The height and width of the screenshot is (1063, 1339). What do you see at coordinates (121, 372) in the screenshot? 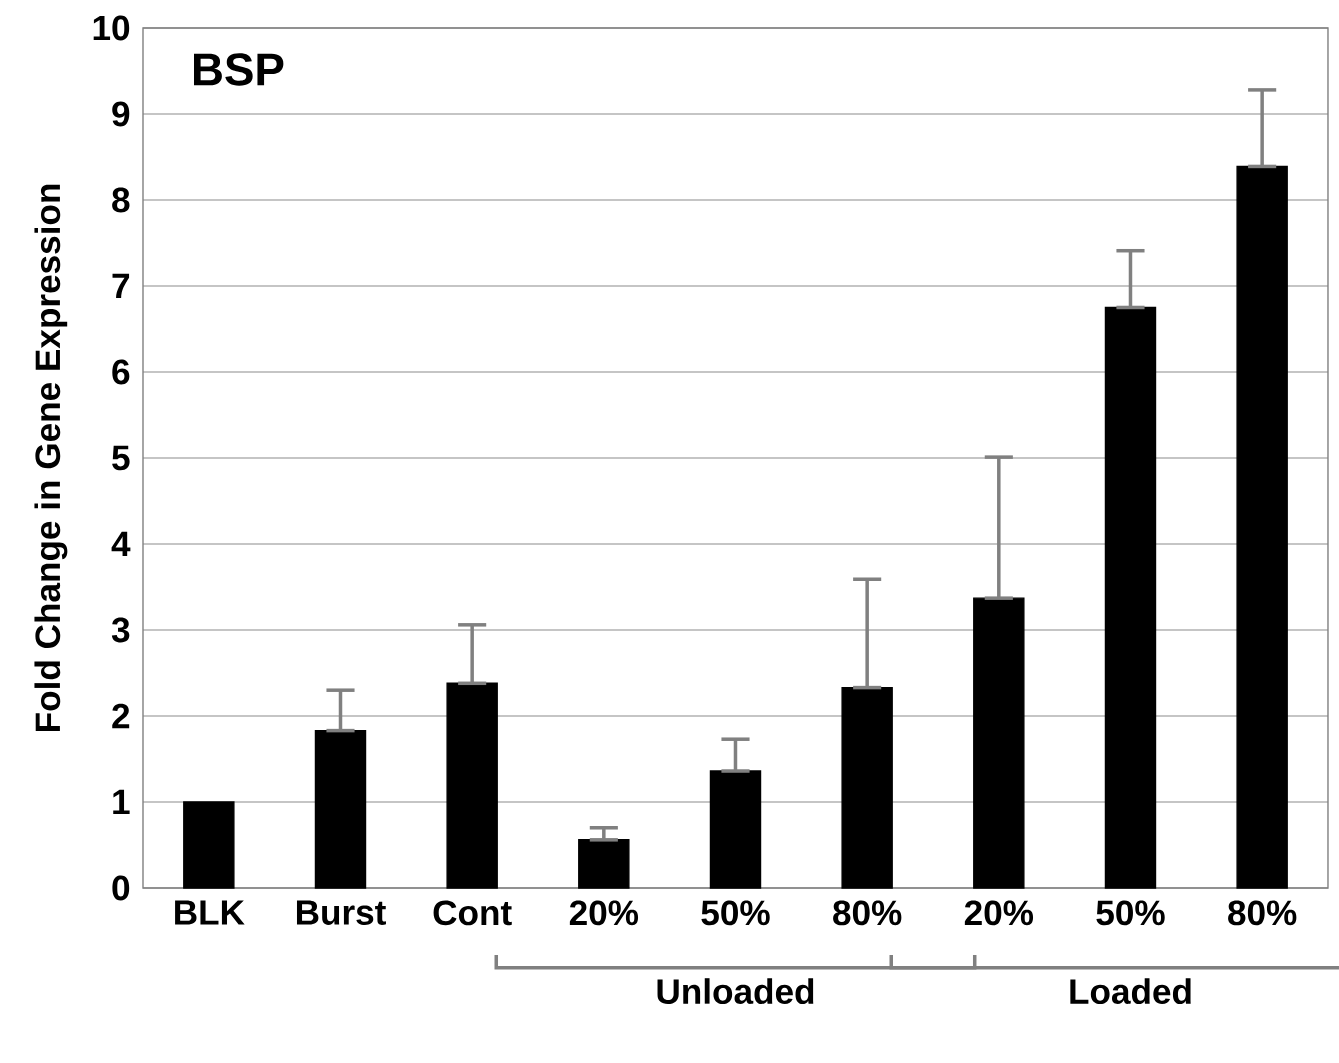
I see `y-tick-label: 6` at bounding box center [121, 372].